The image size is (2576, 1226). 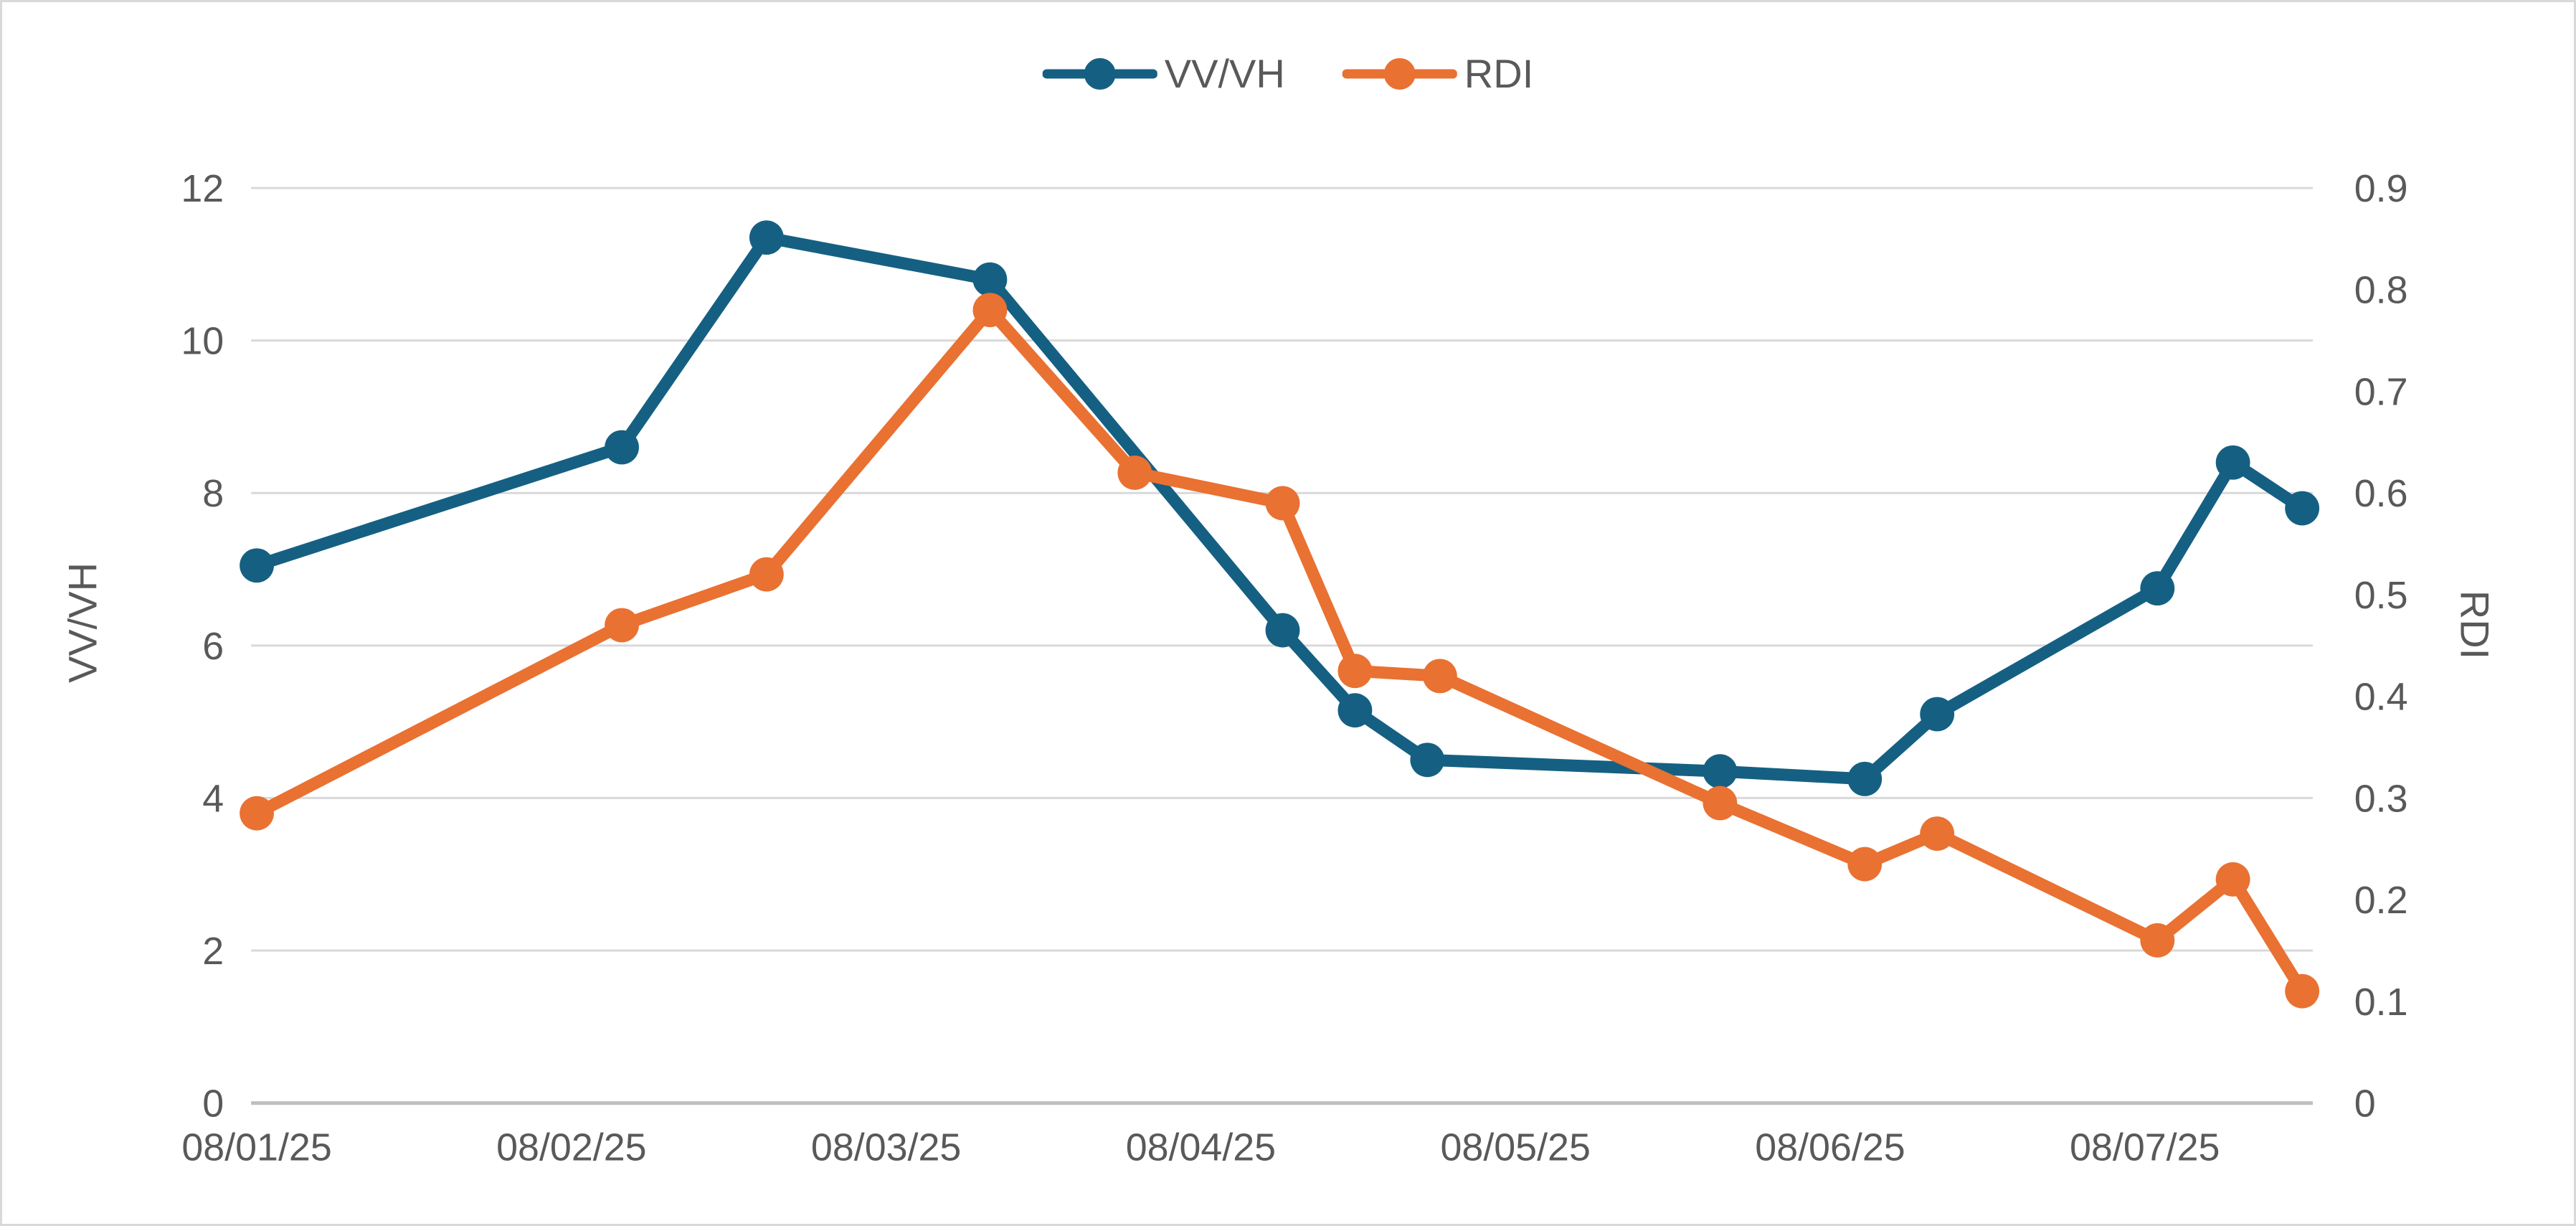 I want to click on y-right-tick-label: 0.2, so click(x=2381, y=901).